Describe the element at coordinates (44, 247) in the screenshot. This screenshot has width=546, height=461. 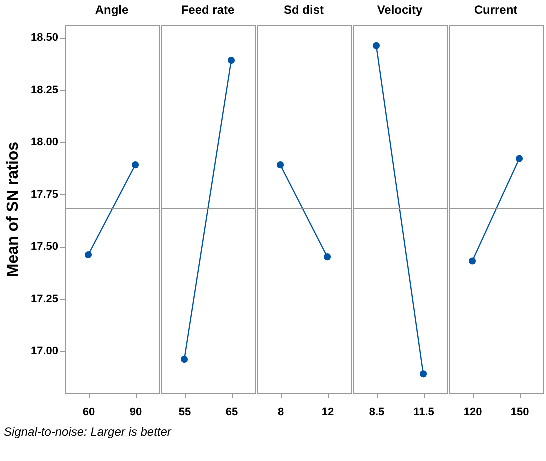
I see `y-tick-label: 17.50` at that location.